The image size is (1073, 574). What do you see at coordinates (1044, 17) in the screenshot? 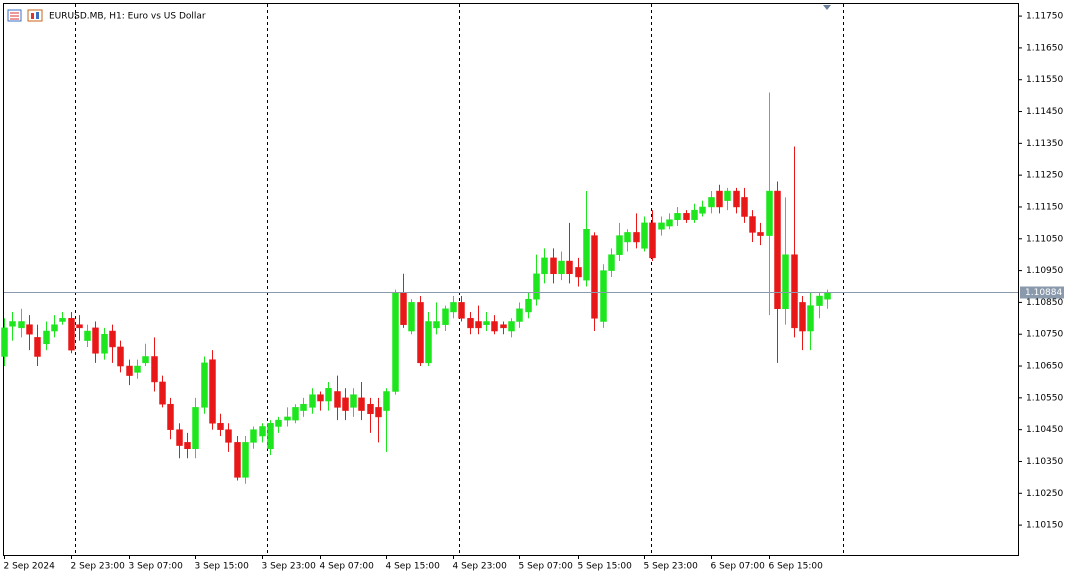
I see `y-tick-label: 1.11750` at bounding box center [1044, 17].